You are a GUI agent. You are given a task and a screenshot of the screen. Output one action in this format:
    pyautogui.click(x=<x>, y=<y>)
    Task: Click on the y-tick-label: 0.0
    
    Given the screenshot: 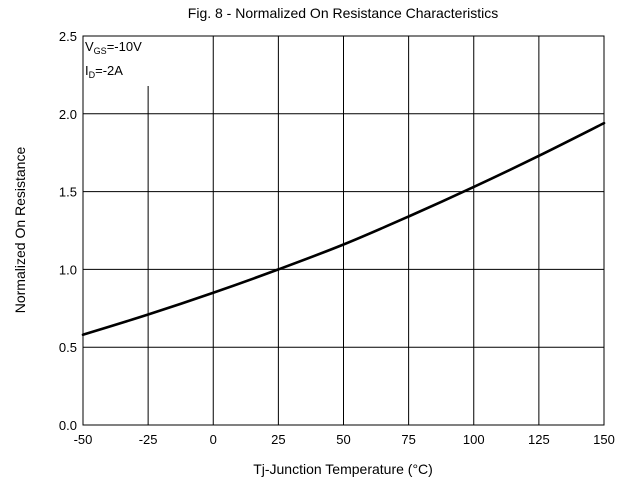 What is the action you would take?
    pyautogui.click(x=68, y=425)
    